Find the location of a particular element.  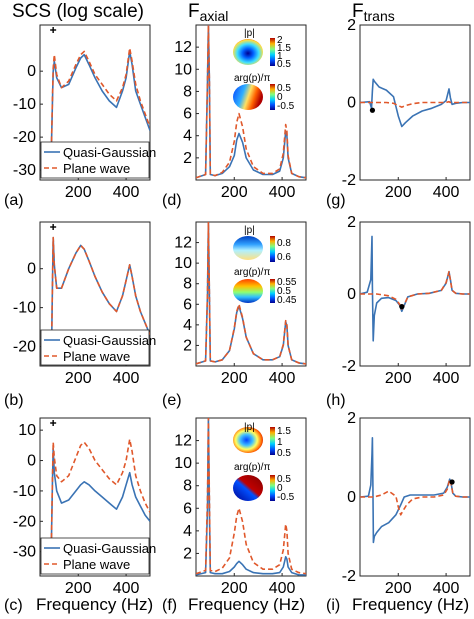

inset-row3-mag-tick-2: 0.5 is located at coordinates (284, 453).